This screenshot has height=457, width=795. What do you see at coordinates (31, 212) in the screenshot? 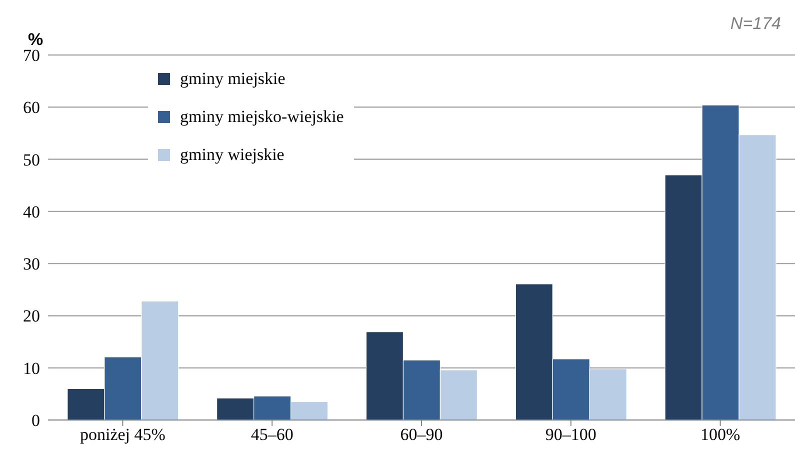
I see `y-tick-label: 40` at bounding box center [31, 212].